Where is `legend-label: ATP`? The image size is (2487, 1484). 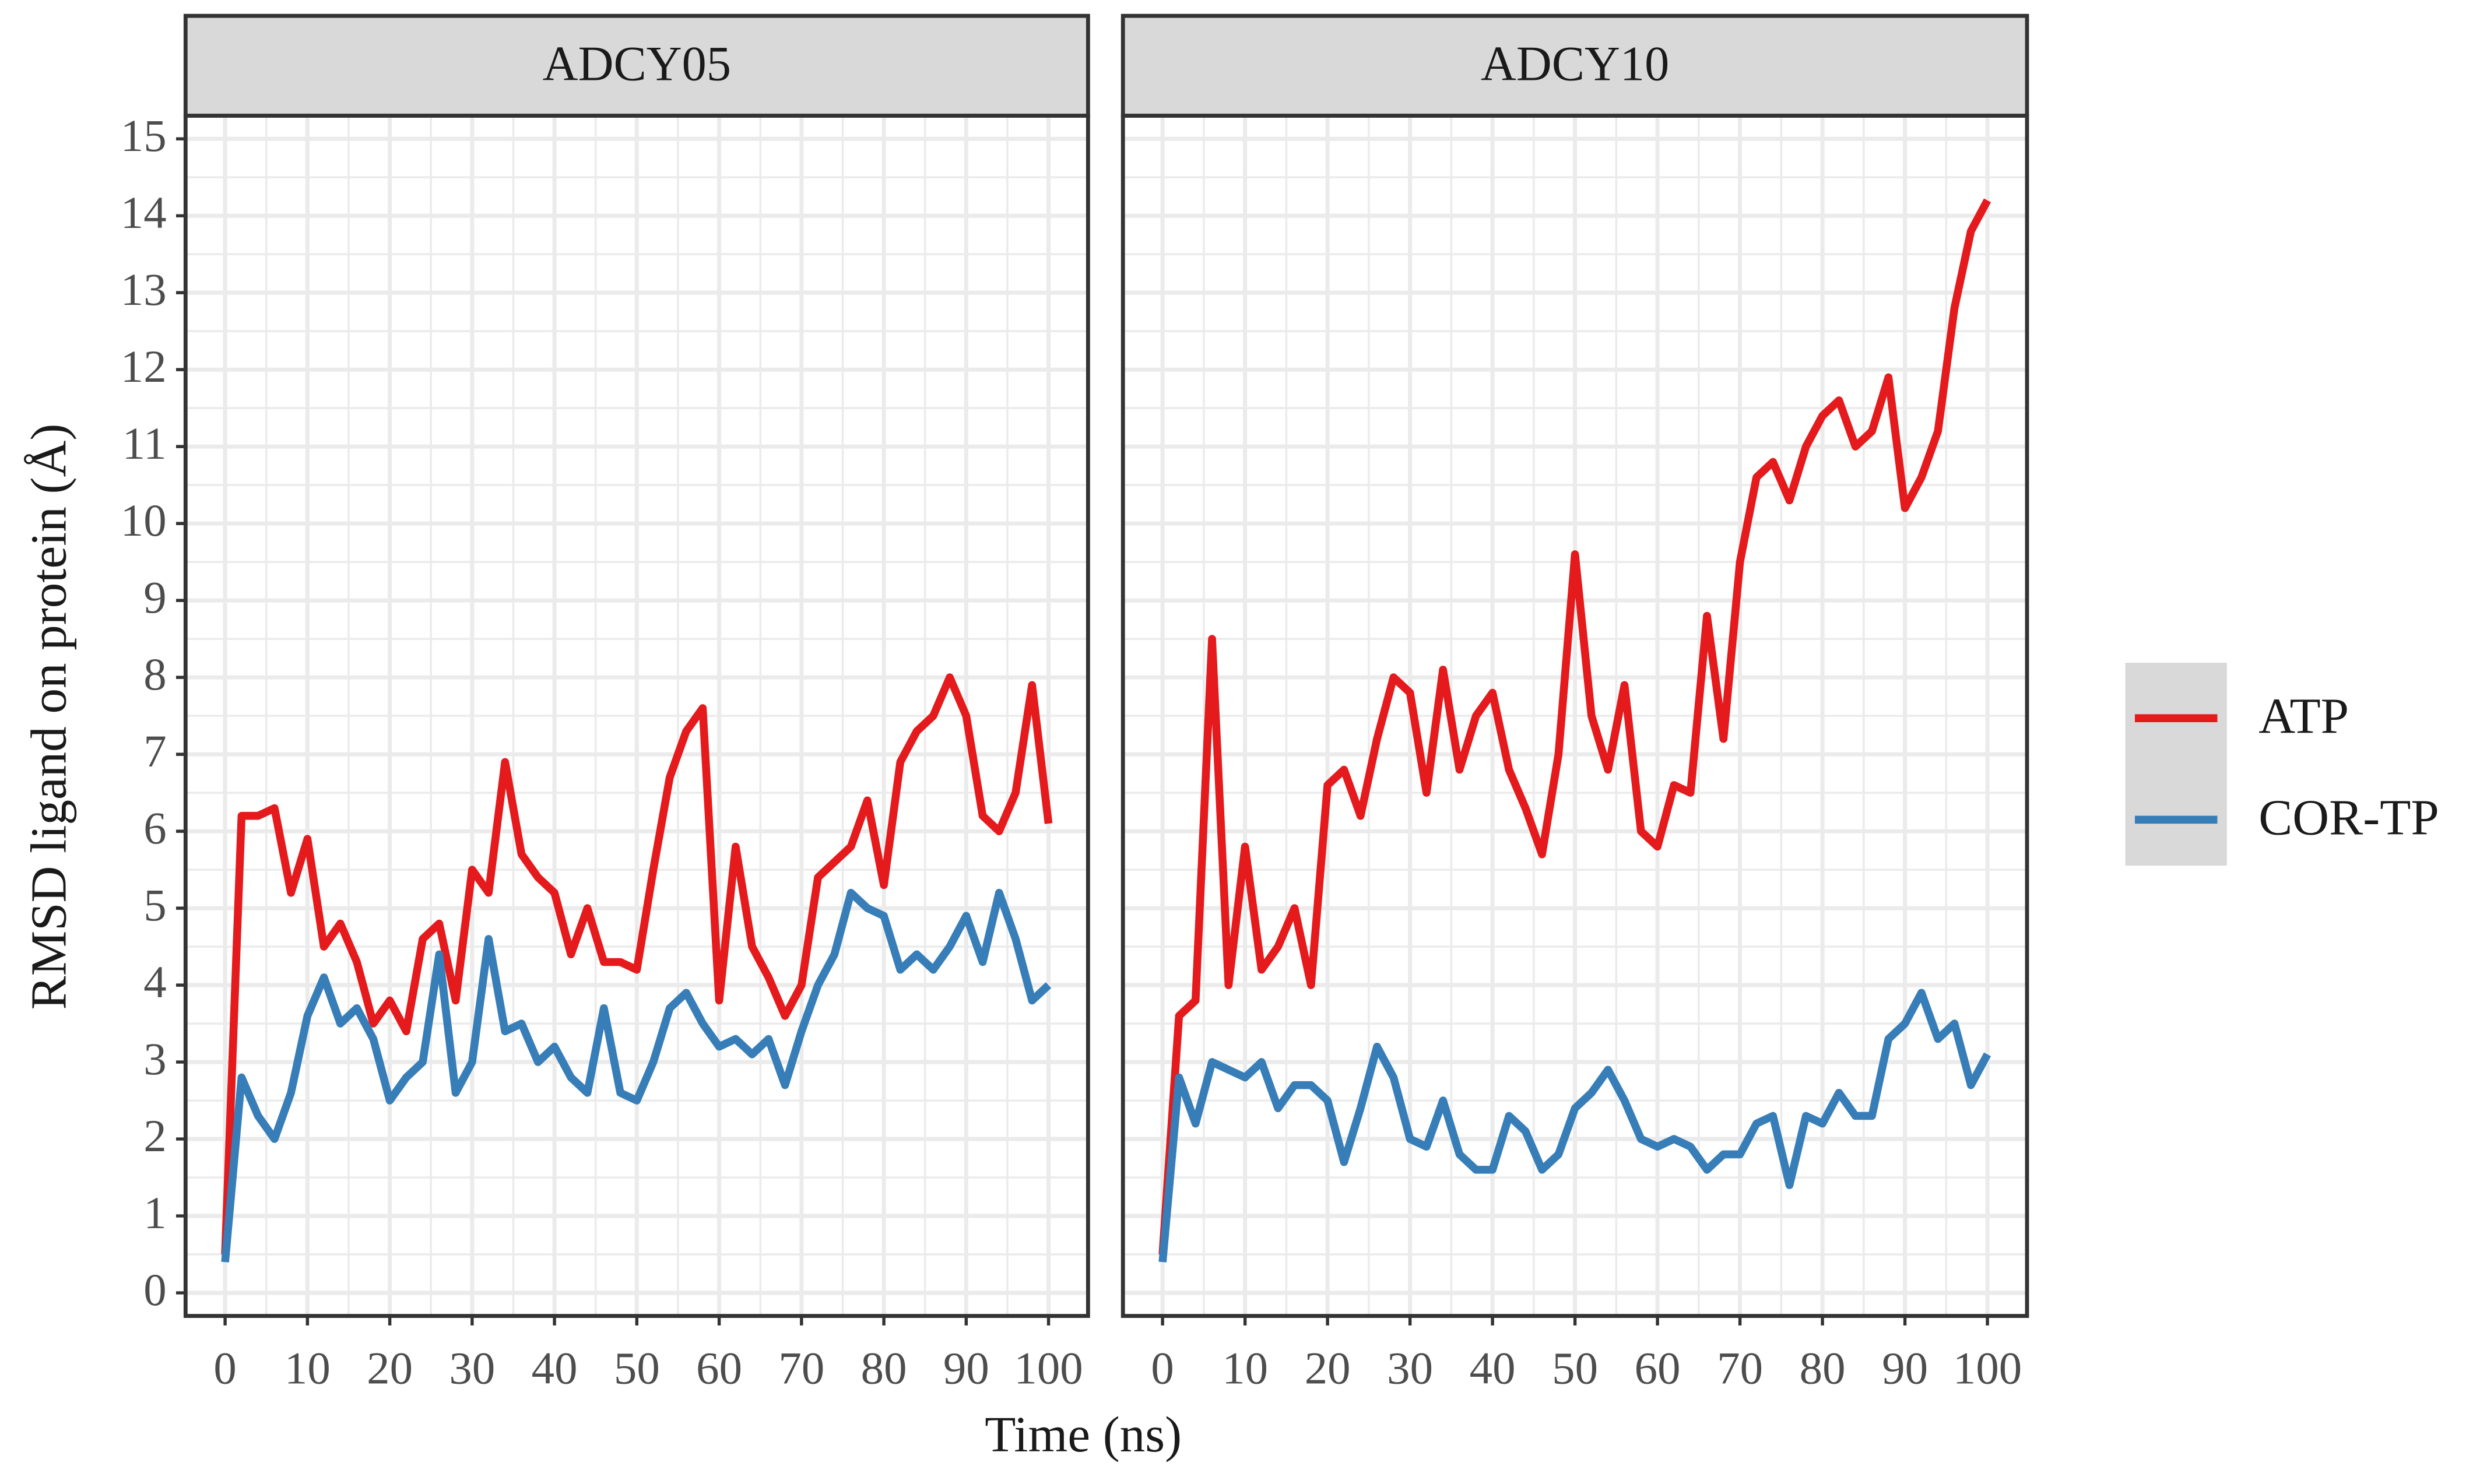 legend-label: ATP is located at coordinates (2303, 716).